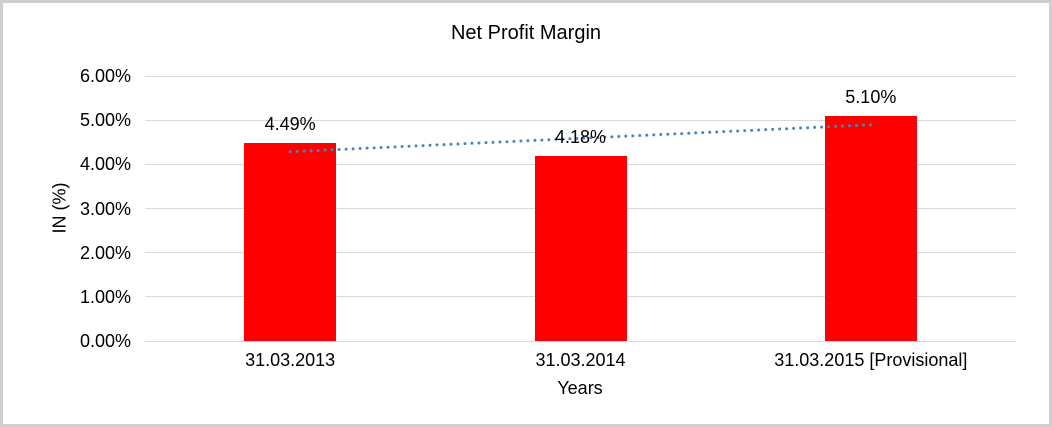  I want to click on chart-title: Net Profit Margin, so click(526, 33).